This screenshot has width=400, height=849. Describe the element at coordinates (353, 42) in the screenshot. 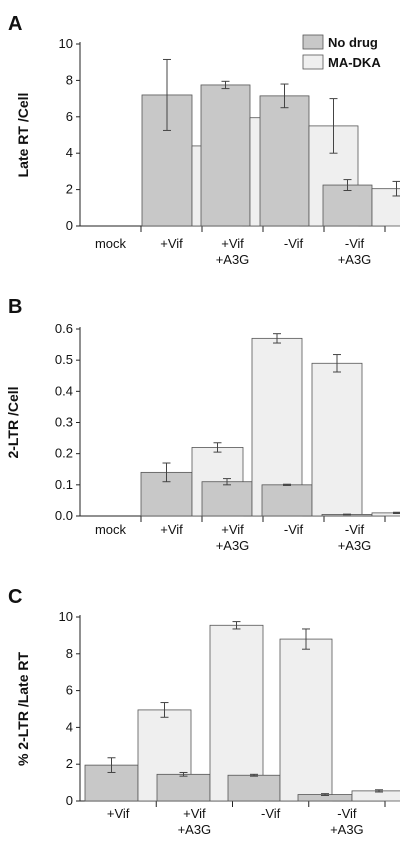

I see `panel-a-legend-label: No drug` at that location.